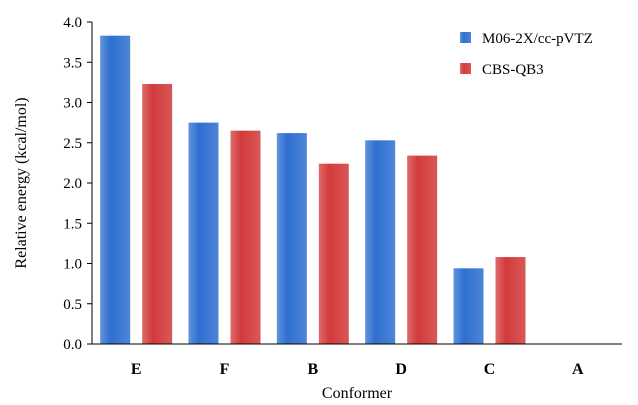  What do you see at coordinates (203, 233) in the screenshot?
I see `bar-m06-2x-cc-pvtz-f` at bounding box center [203, 233].